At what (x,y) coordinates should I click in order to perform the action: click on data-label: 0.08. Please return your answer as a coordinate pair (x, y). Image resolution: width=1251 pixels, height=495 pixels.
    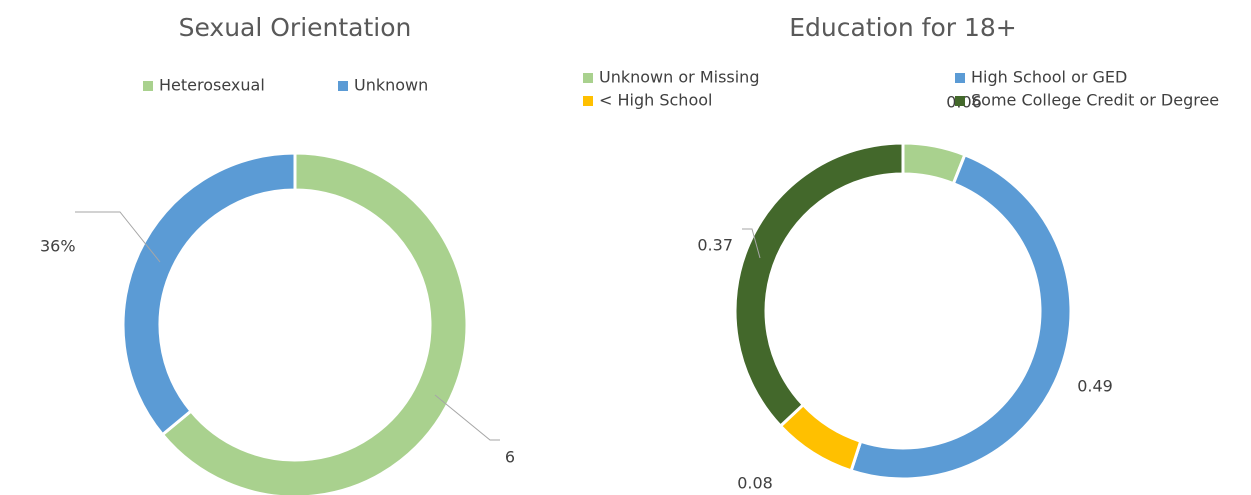
    Looking at the image, I should click on (755, 483).